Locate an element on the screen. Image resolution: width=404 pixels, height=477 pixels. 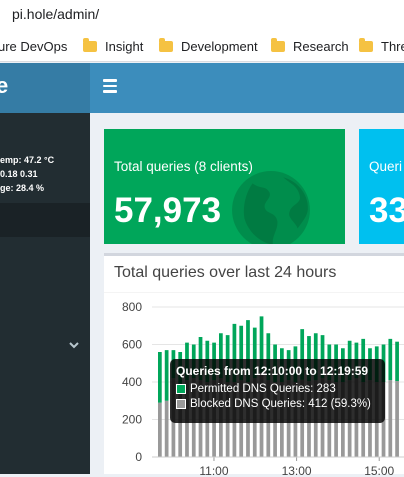
y-tick-label: 200 is located at coordinates (132, 420).